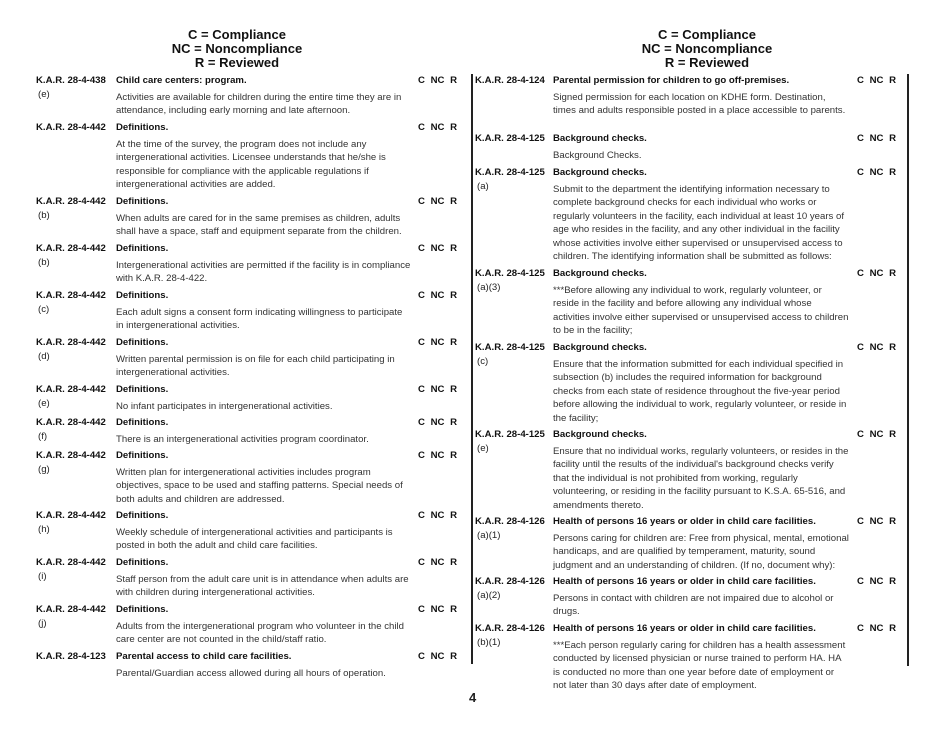 The height and width of the screenshot is (733, 950). I want to click on regulation-subsection: (h), so click(44, 529).